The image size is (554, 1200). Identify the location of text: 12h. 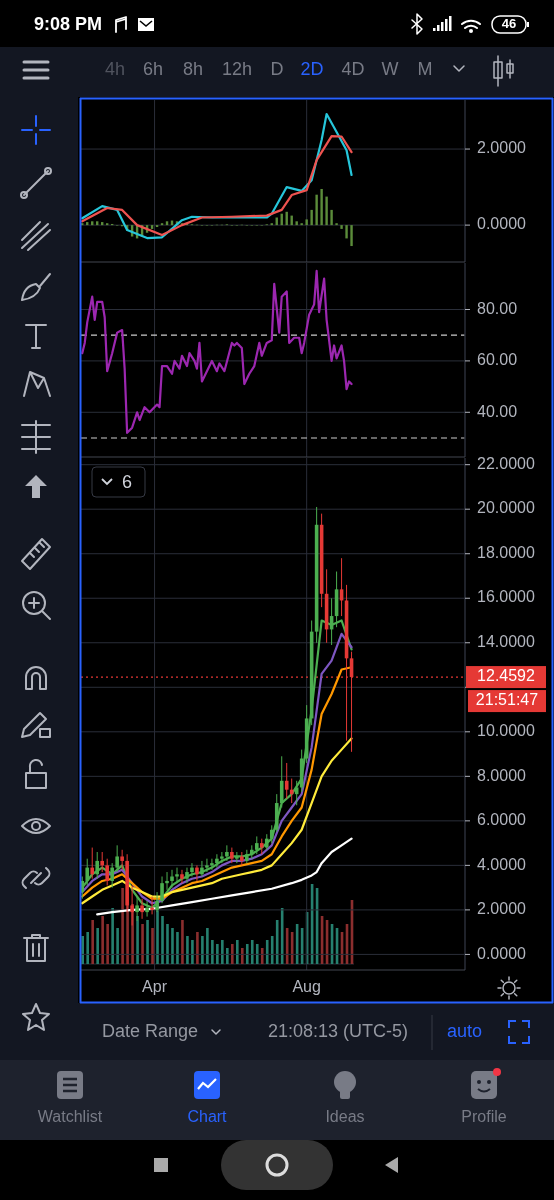
(237, 68).